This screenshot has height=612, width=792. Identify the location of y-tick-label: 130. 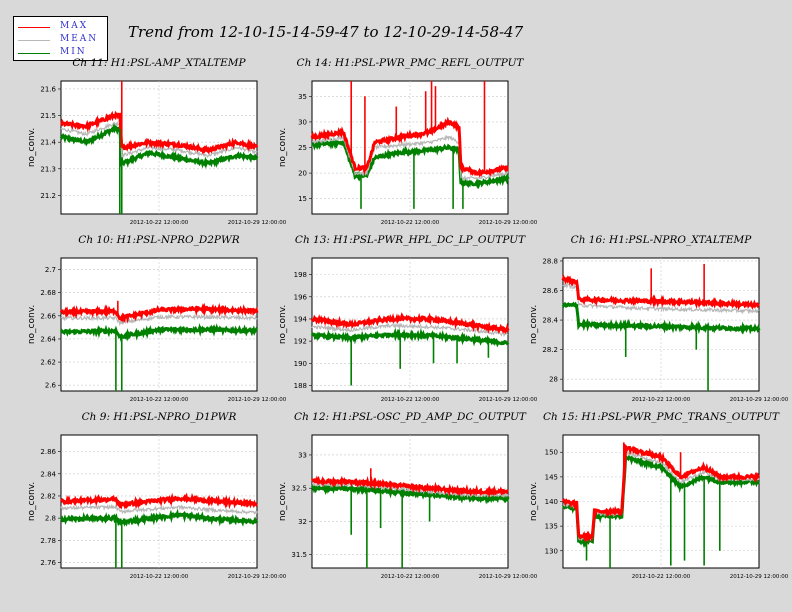
(551, 551).